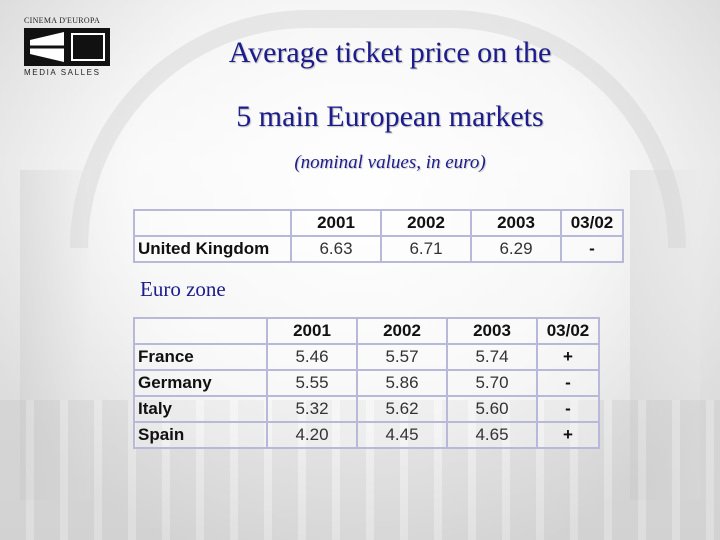 This screenshot has width=720, height=540. What do you see at coordinates (336, 249) in the screenshot?
I see `price-value: 6.63` at bounding box center [336, 249].